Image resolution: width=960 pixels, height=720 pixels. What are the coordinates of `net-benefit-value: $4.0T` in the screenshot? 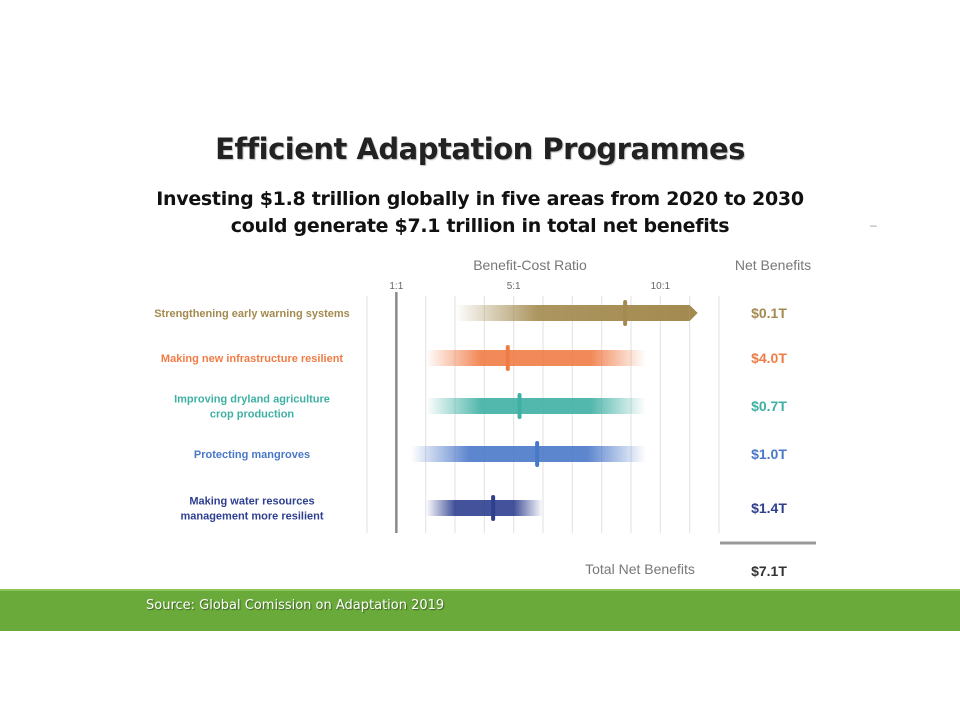 It's located at (769, 358).